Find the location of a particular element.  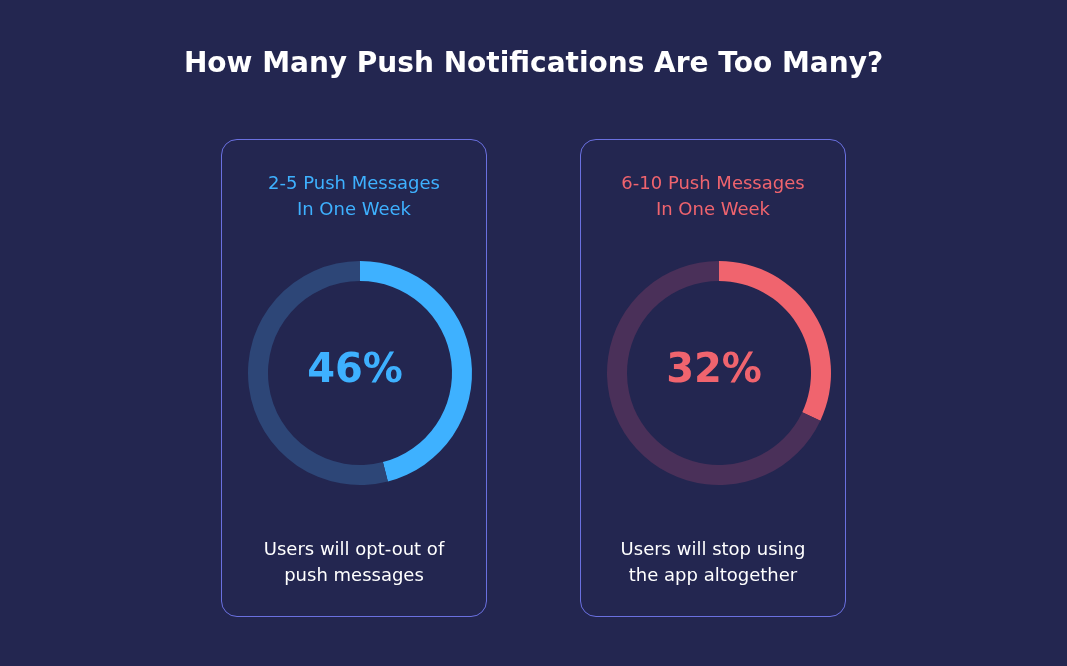

chart-title: 6-10 Push Messages In One Week is located at coordinates (713, 196).